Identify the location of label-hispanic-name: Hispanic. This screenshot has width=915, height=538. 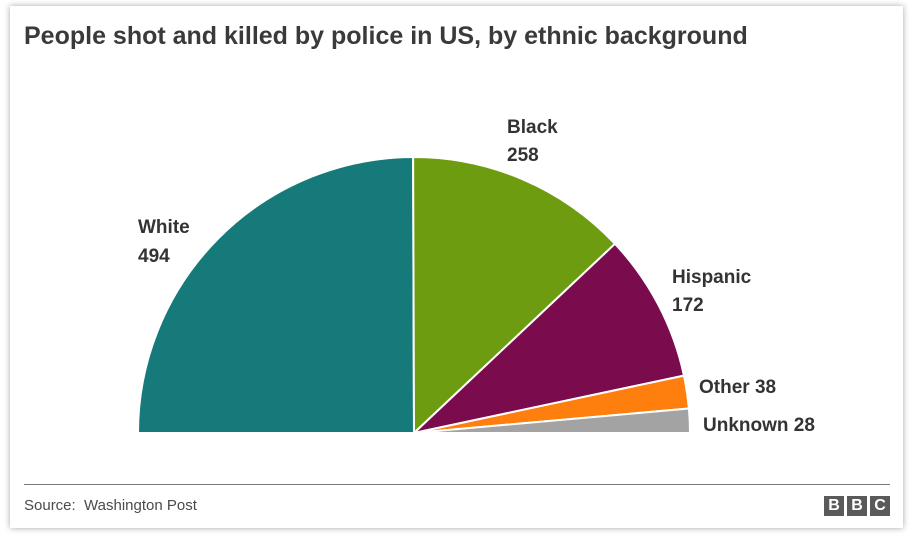
(712, 277).